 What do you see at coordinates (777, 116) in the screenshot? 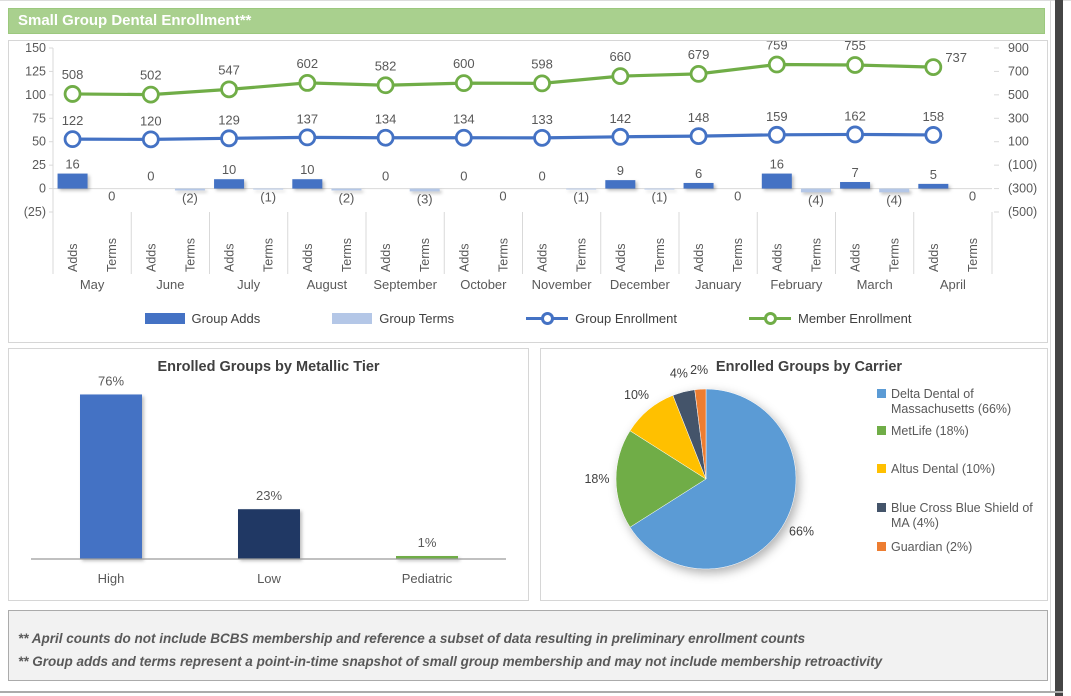
I see `svg-text: 159` at bounding box center [777, 116].